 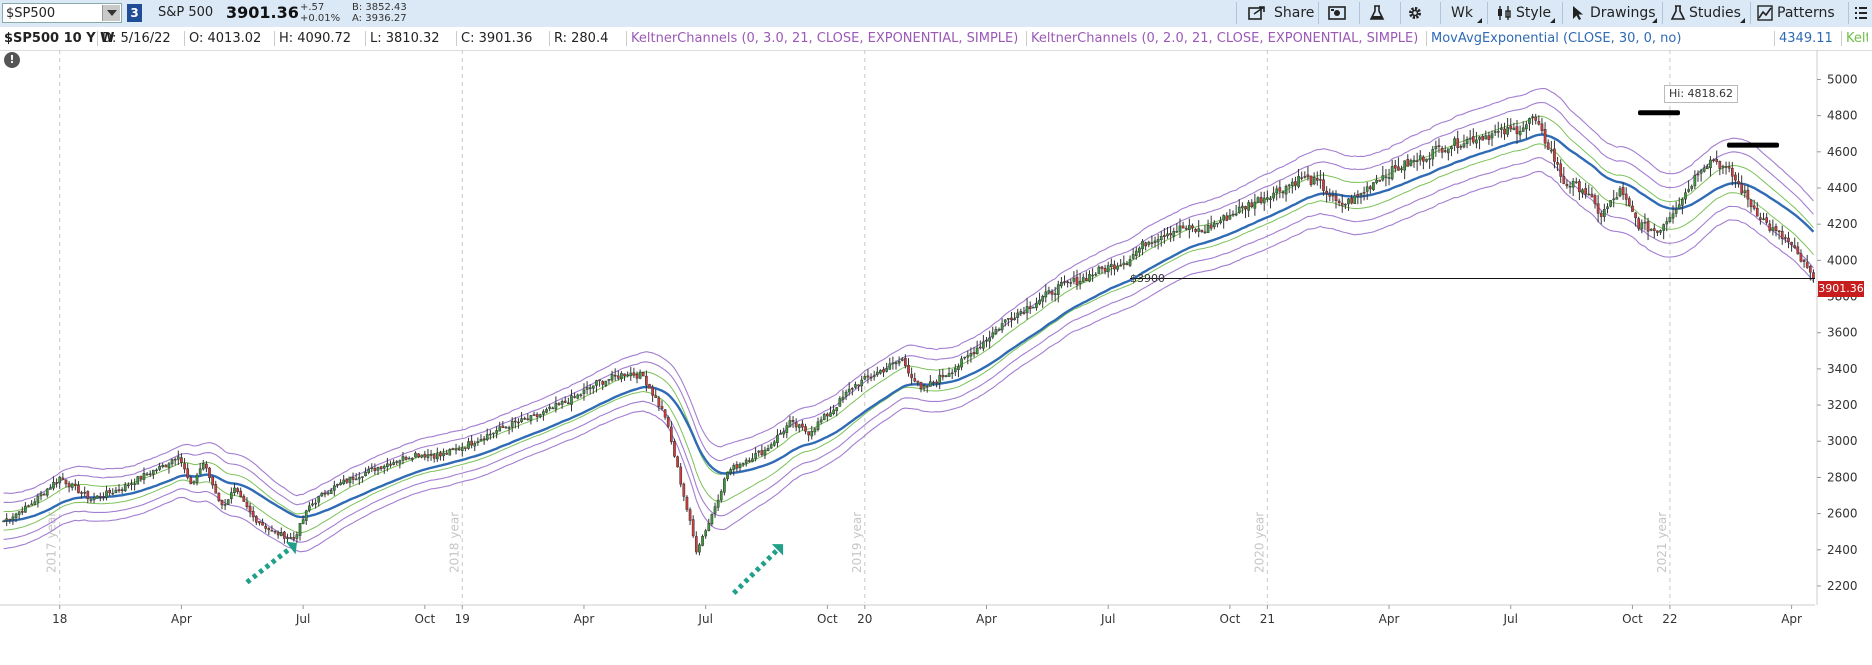 I want to click on aggregation-button: Wk, so click(x=1467, y=13).